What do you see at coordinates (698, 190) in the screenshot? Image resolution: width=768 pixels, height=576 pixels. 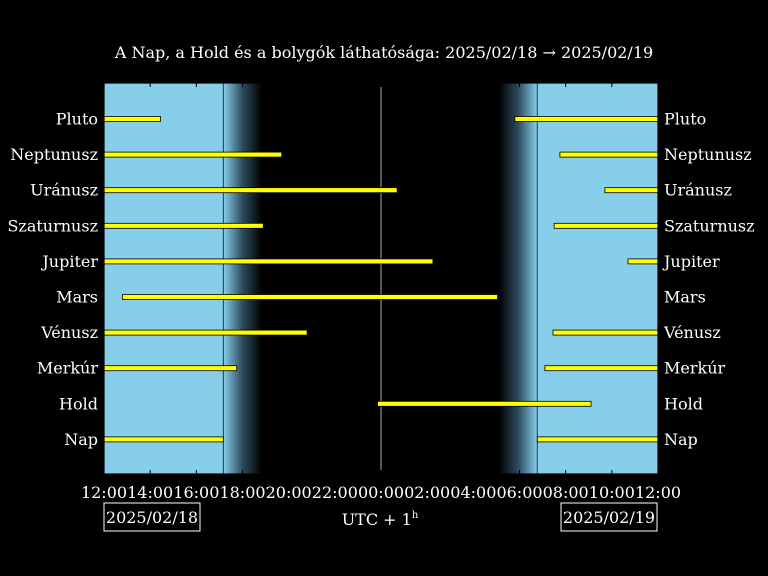 I see `row-label-right-uranusz: Uránusz` at bounding box center [698, 190].